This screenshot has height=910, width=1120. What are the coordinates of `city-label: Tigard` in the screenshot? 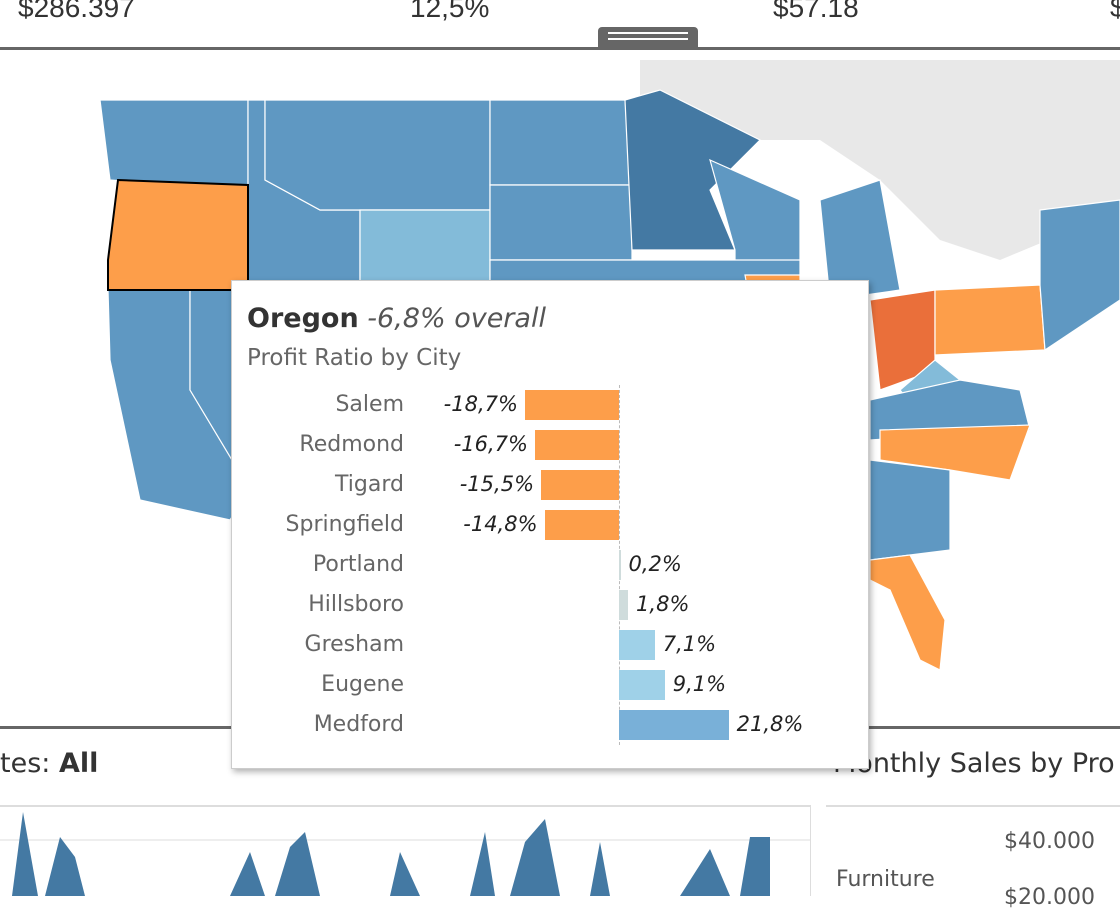 It's located at (369, 484).